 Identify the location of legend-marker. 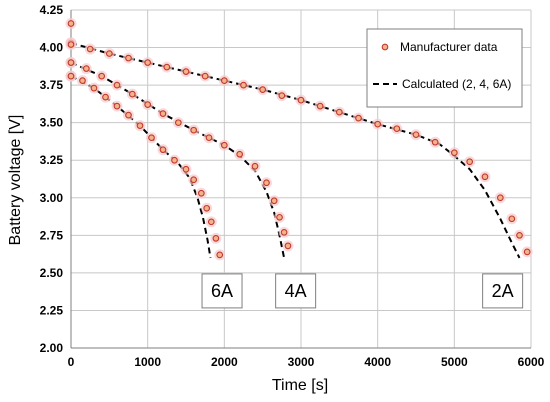
(385, 47).